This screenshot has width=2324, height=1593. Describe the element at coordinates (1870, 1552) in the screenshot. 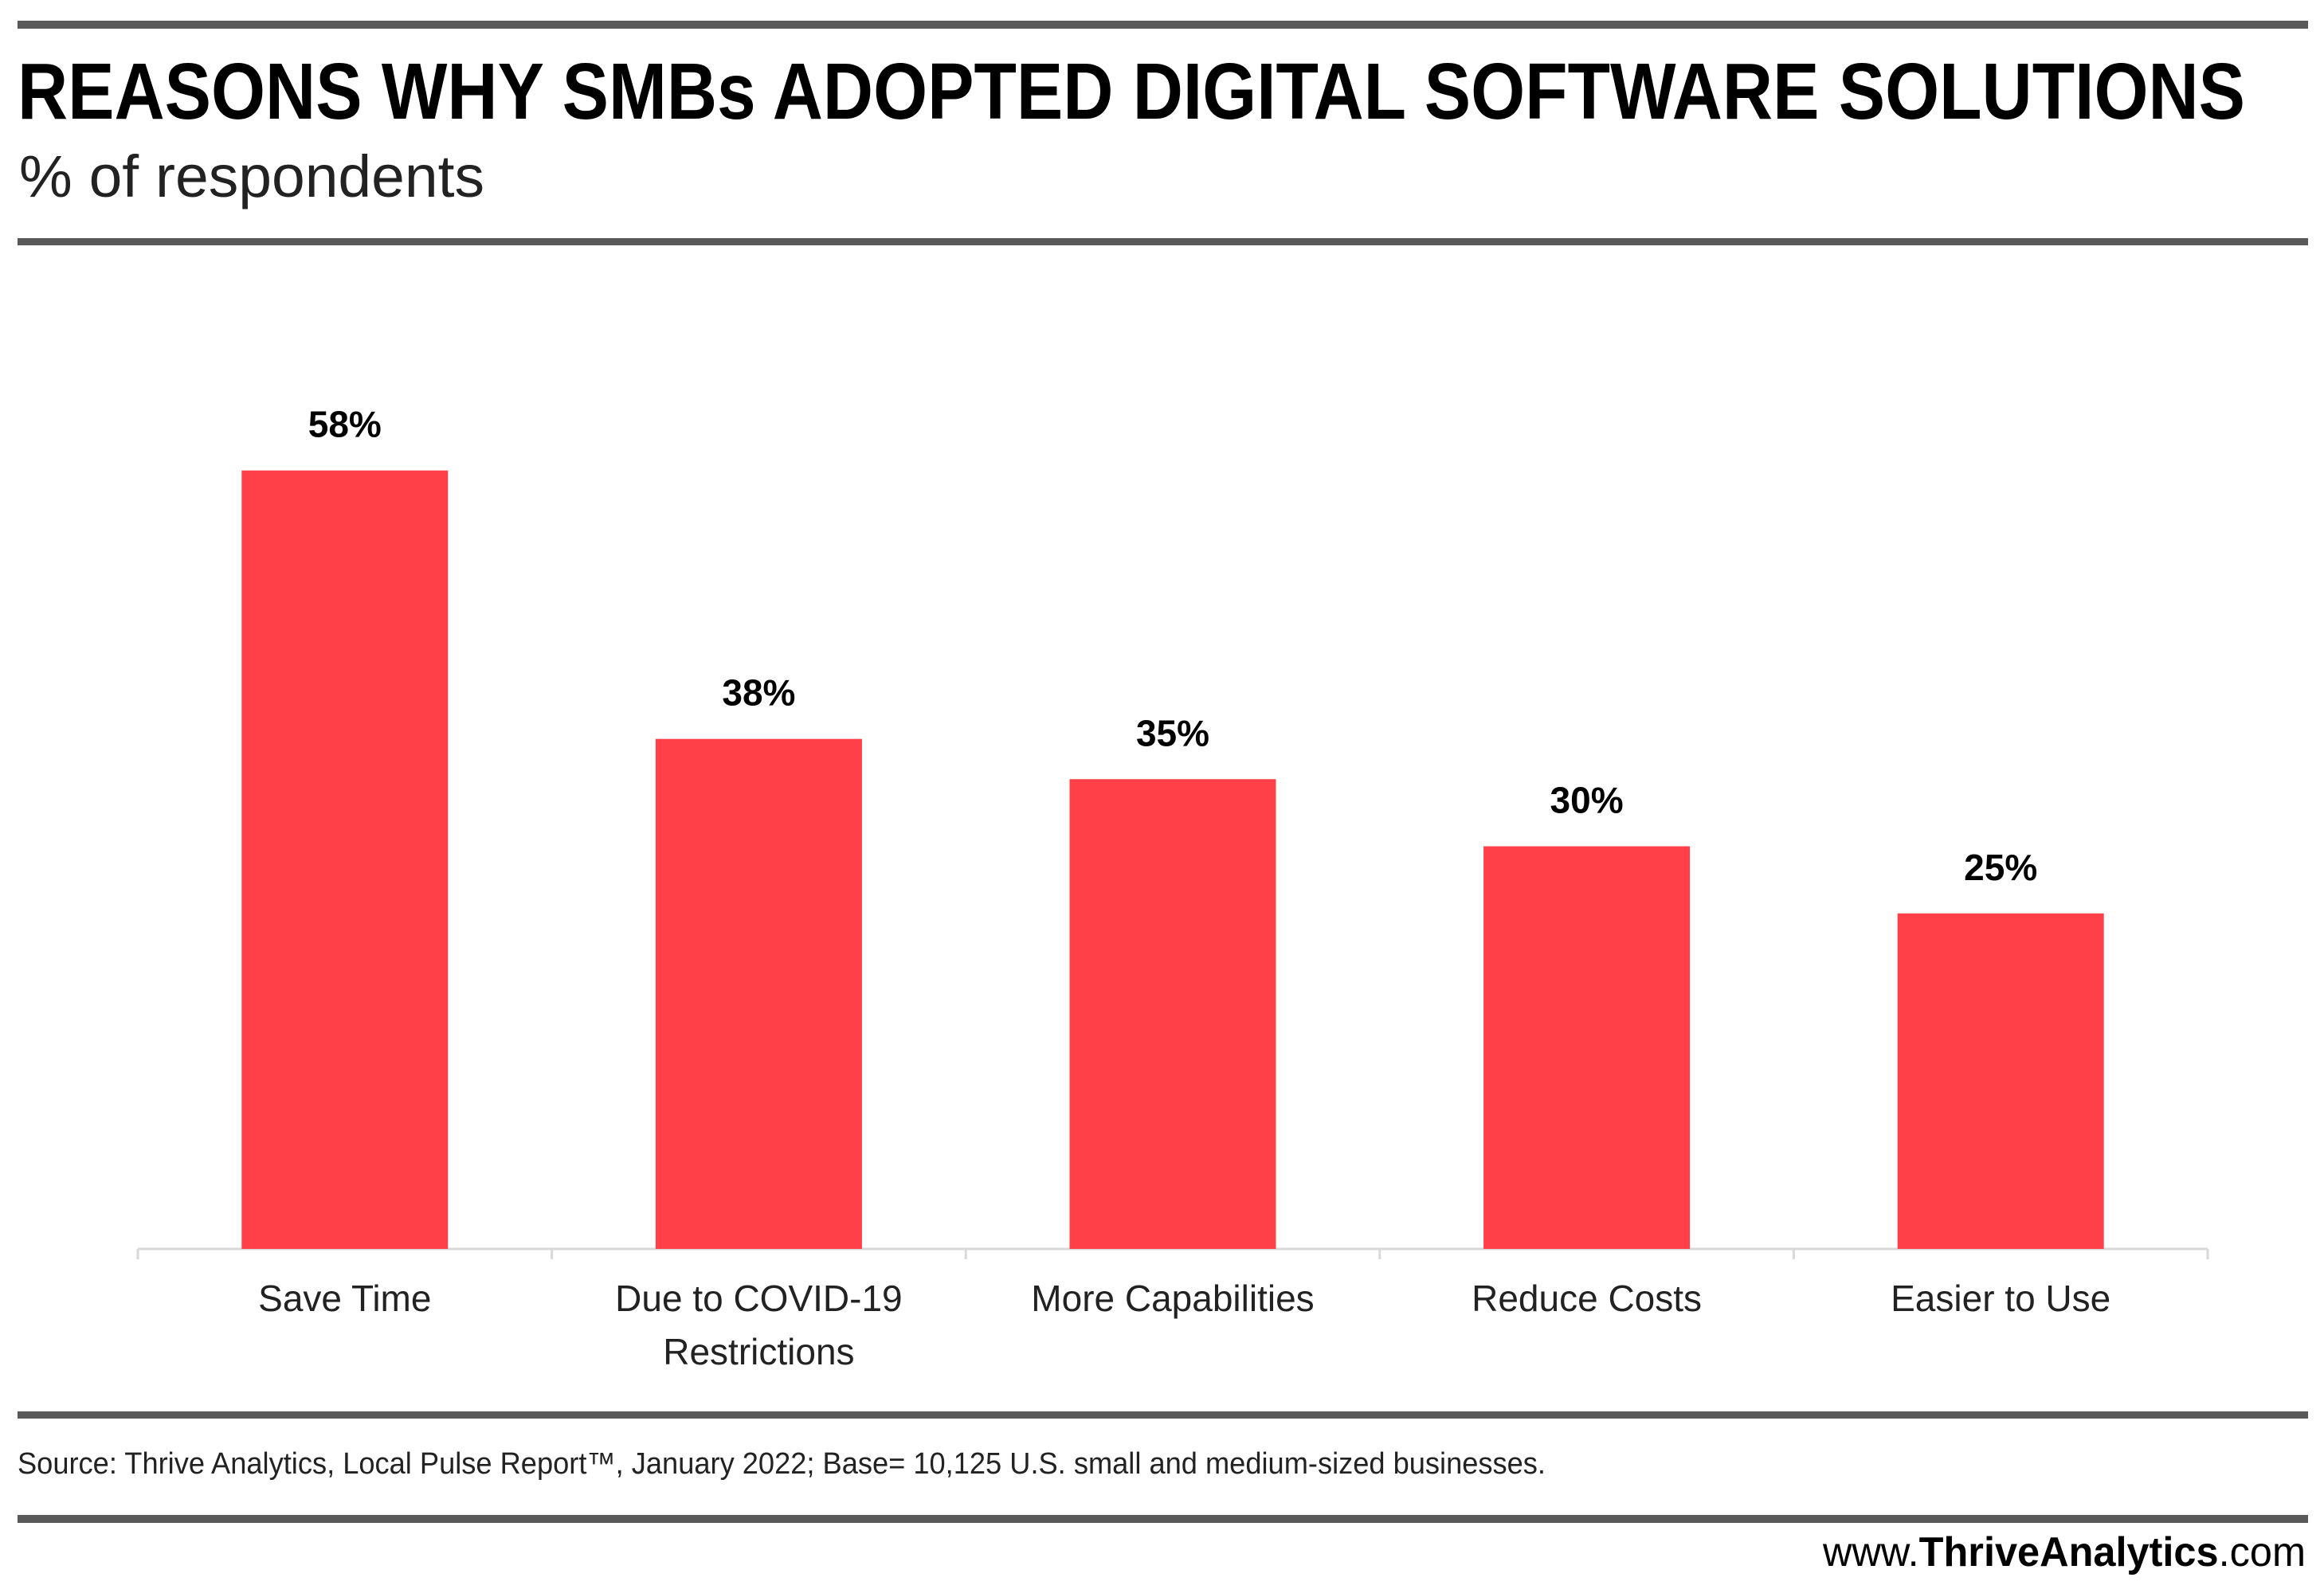

I see `website-prefix: www.` at that location.